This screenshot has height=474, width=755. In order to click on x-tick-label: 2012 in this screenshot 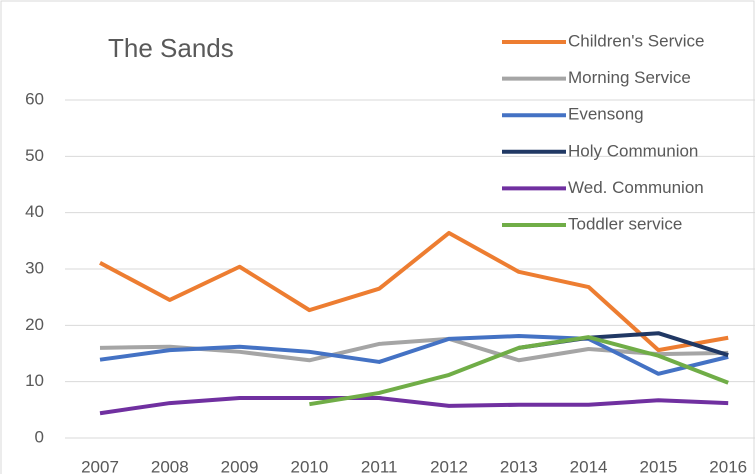, I will do `click(449, 465)`.